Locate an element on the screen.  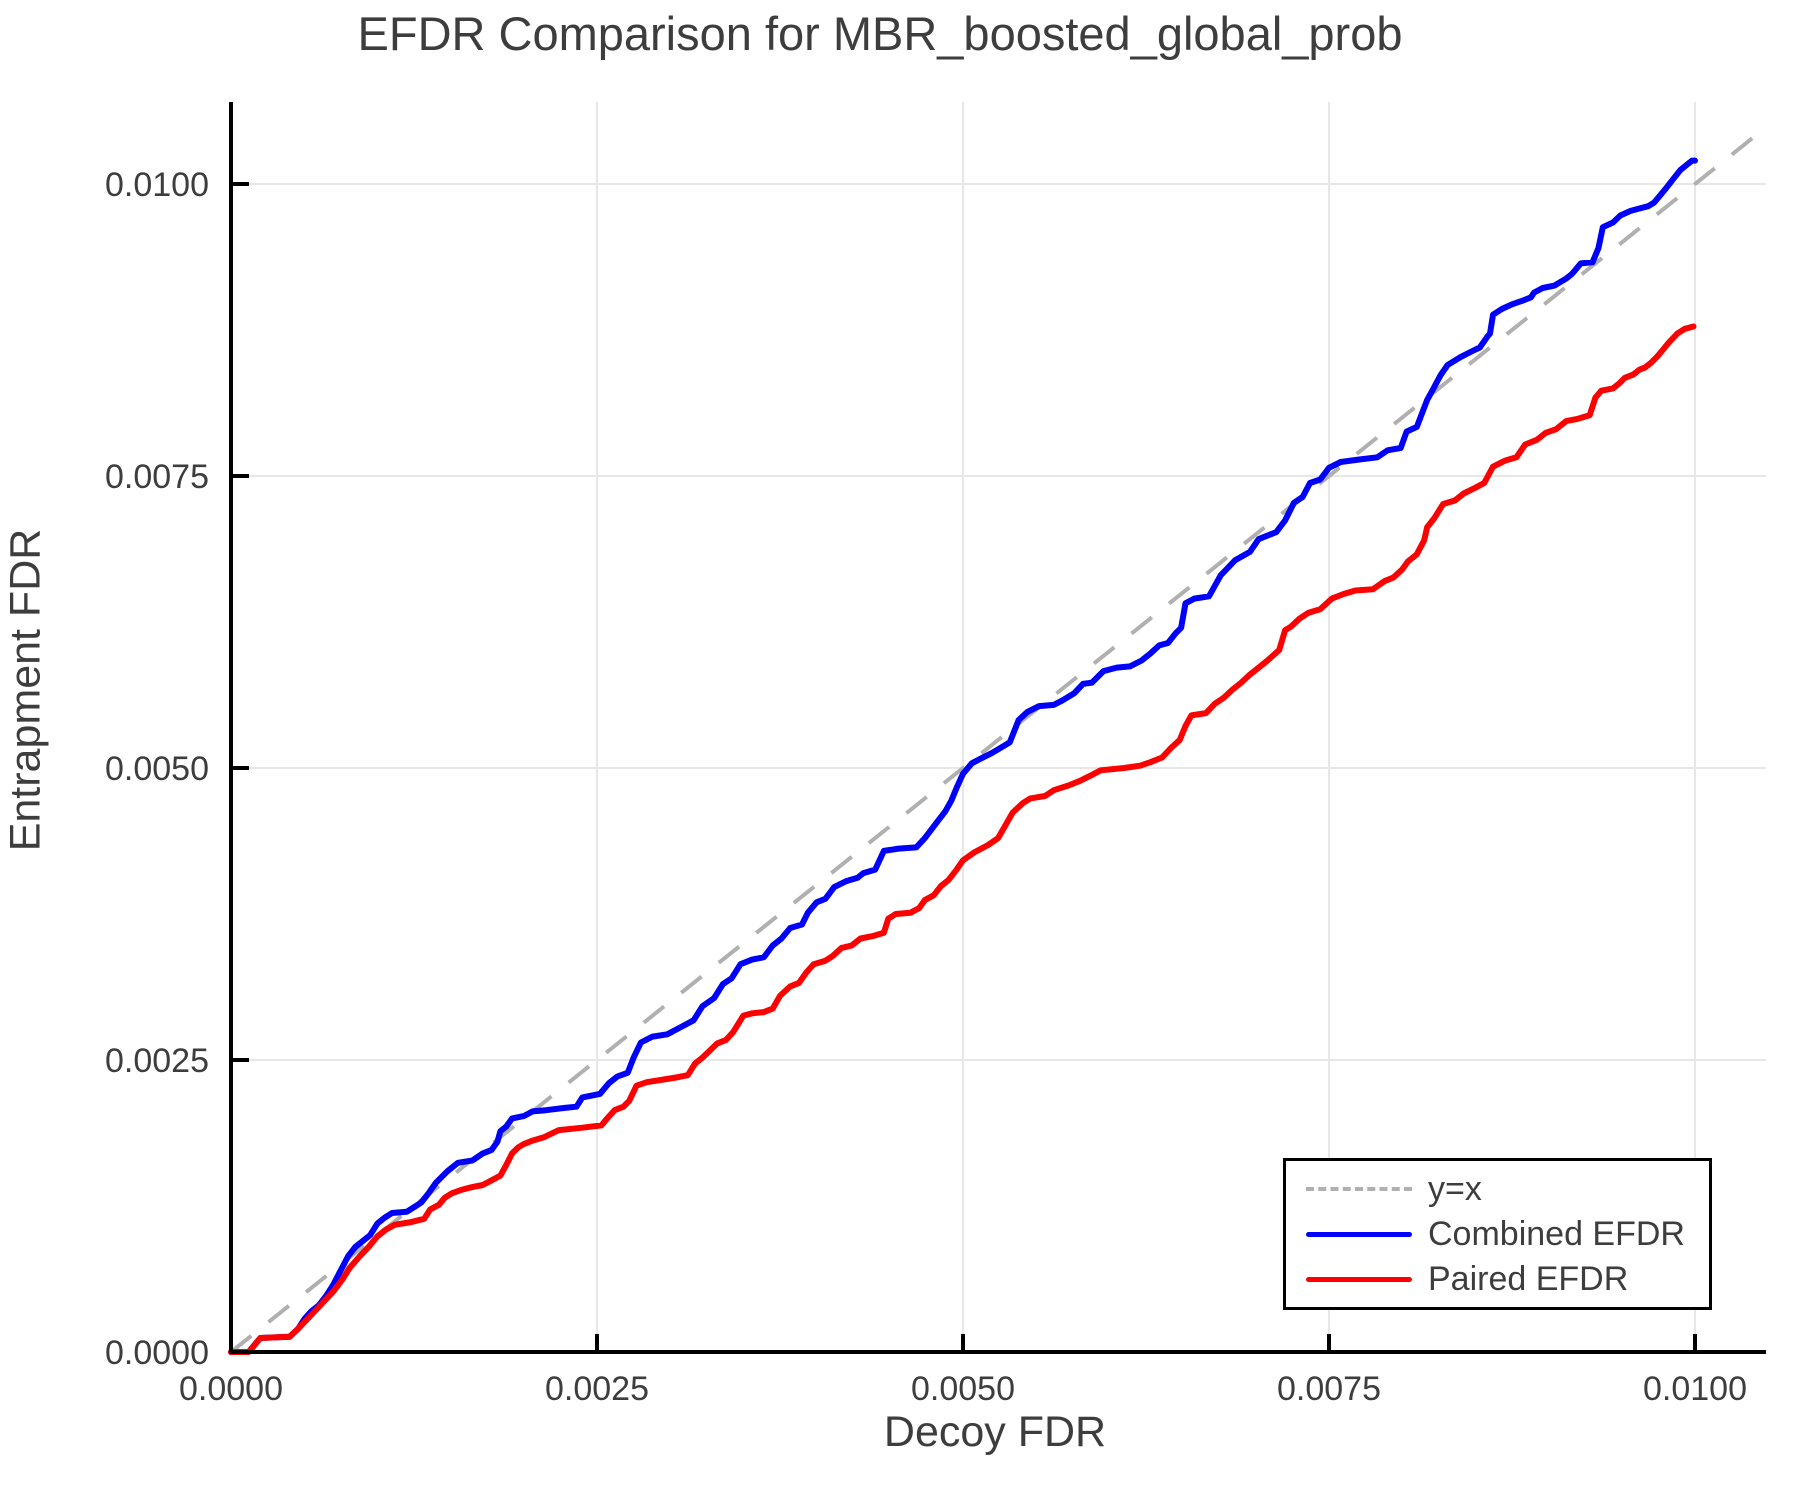
legend-label-reference: y=x is located at coordinates (1455, 1189).